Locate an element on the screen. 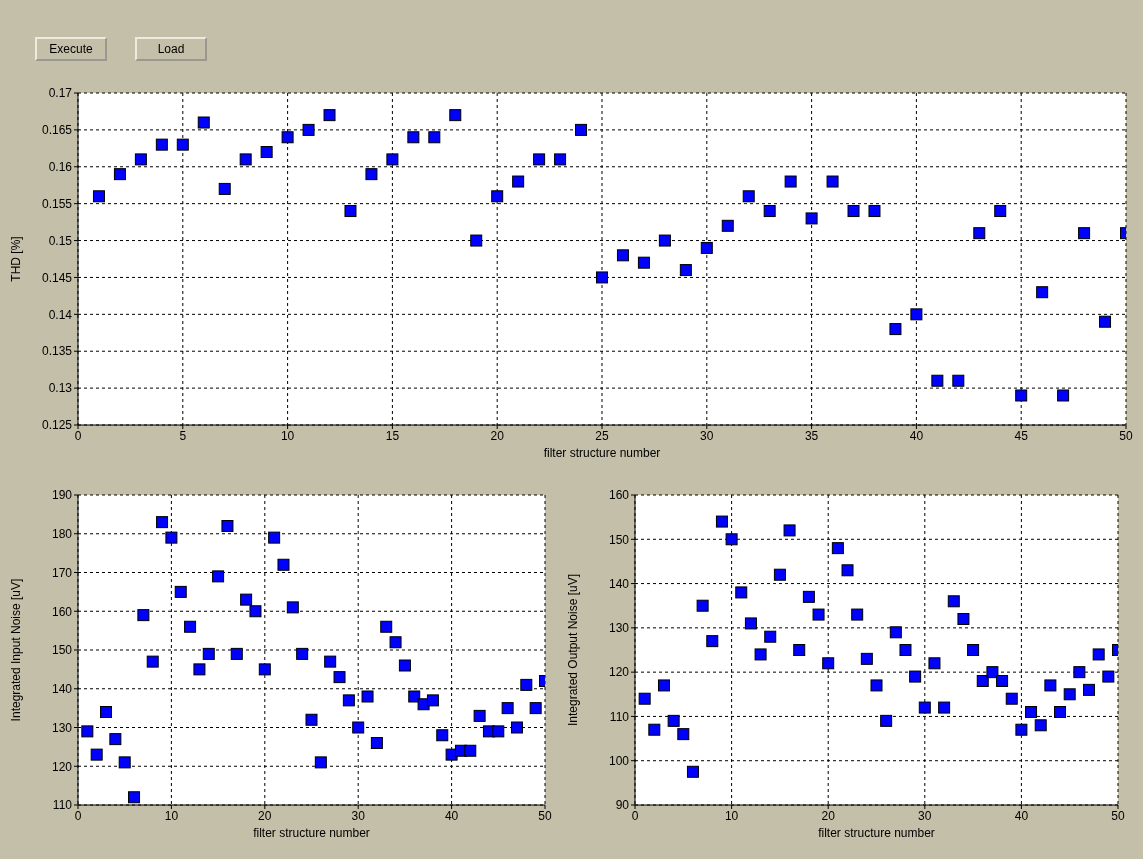  y-tick-label: 0.16 is located at coordinates (60, 167).